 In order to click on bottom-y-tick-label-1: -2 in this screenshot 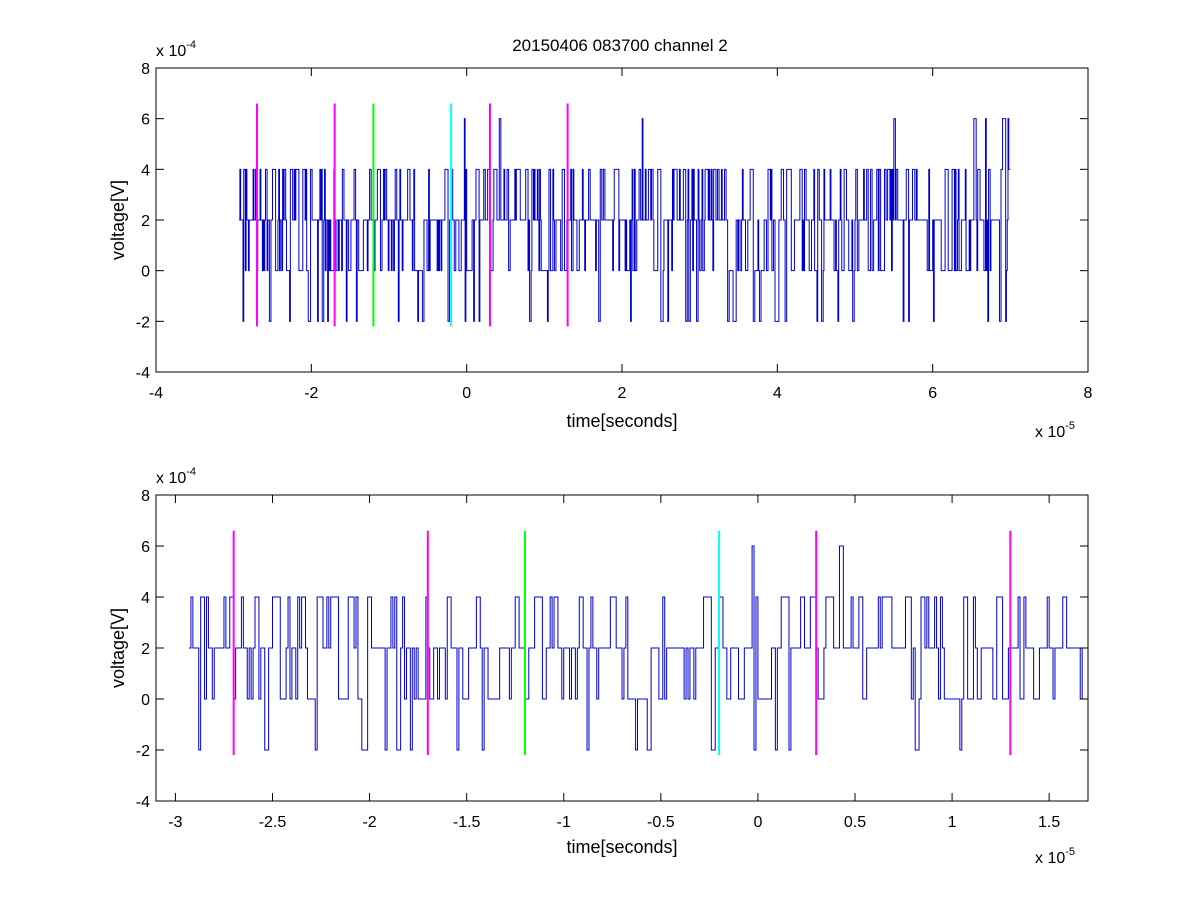, I will do `click(143, 751)`.